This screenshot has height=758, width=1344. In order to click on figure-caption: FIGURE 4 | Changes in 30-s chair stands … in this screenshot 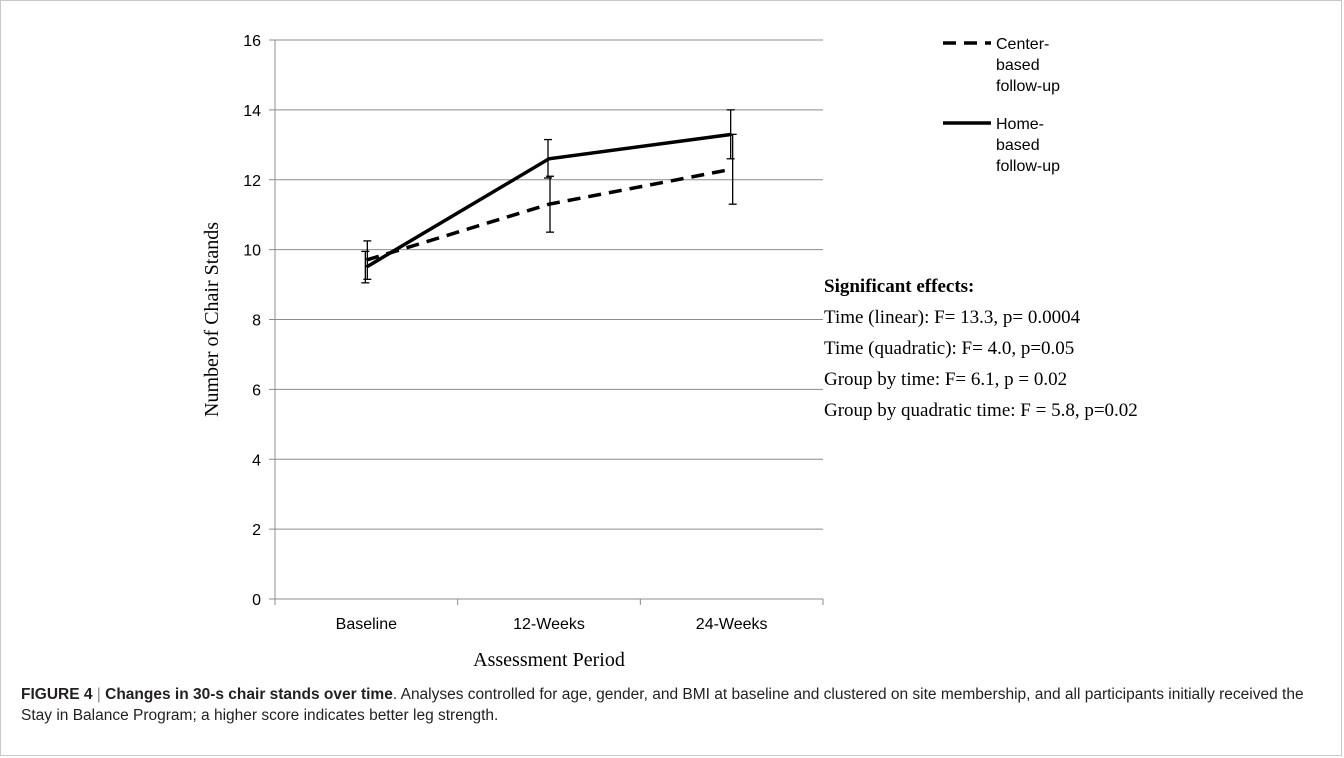, I will do `click(671, 705)`.